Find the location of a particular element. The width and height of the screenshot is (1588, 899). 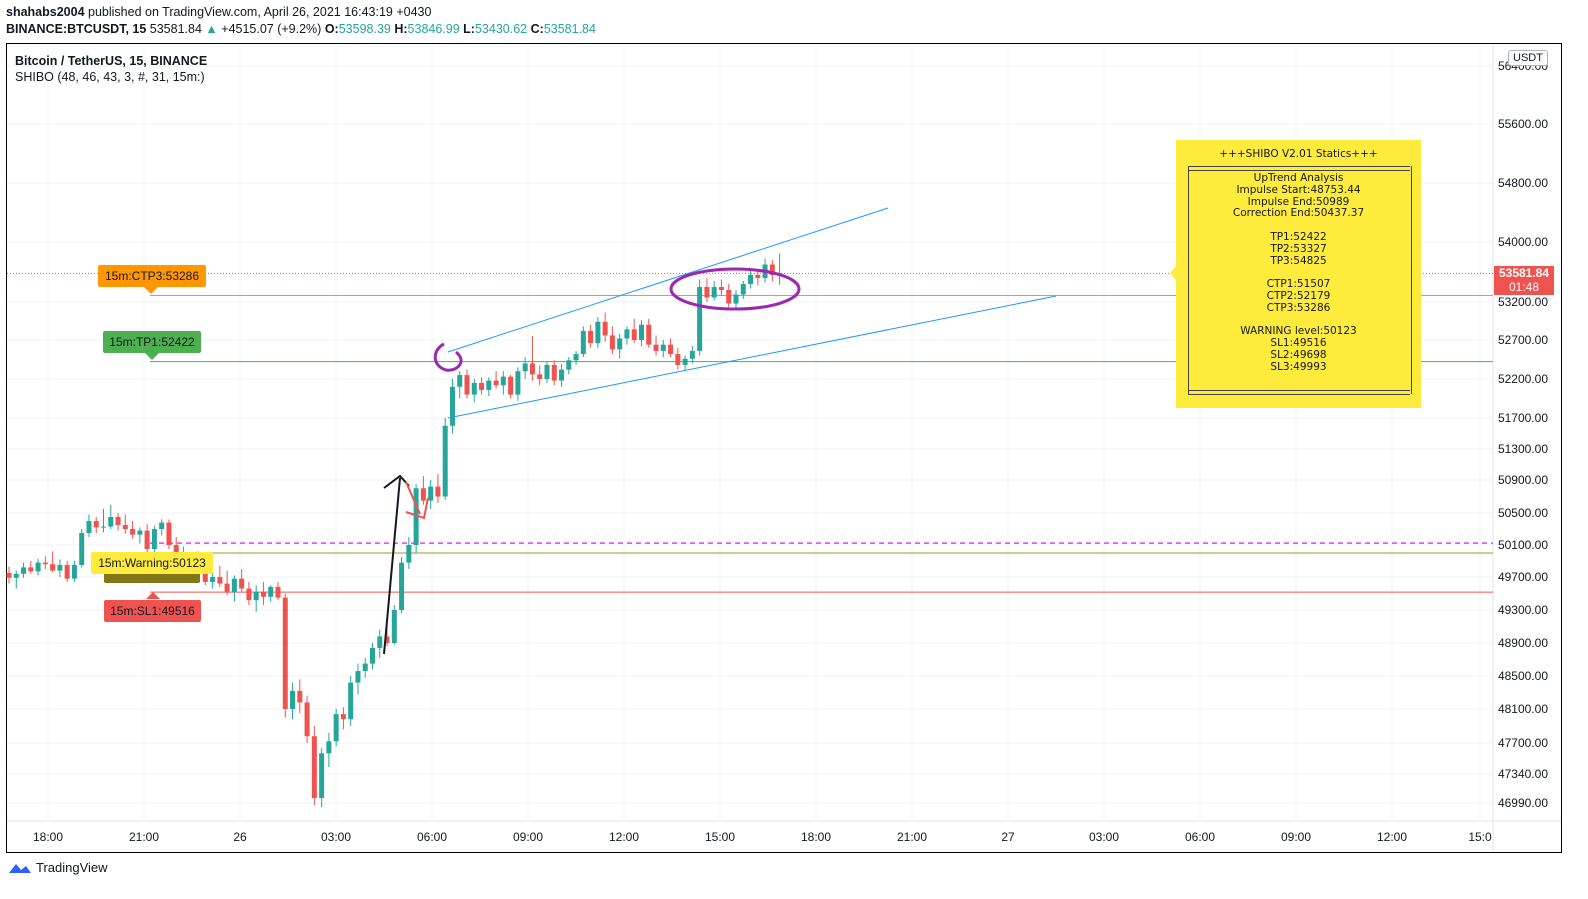

x-tick-label: 21:00 is located at coordinates (912, 837).